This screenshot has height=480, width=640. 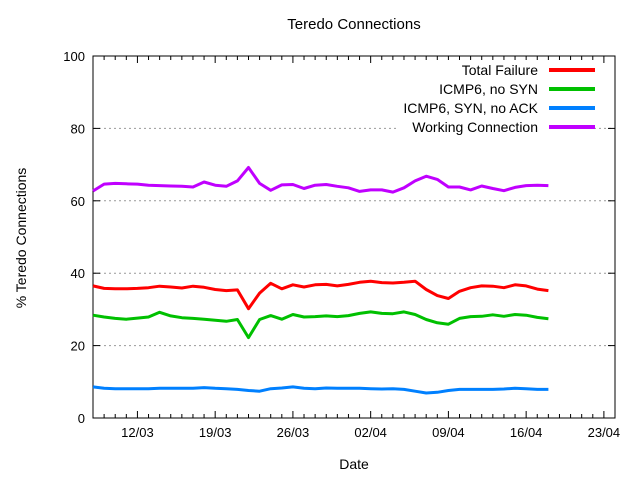 I want to click on y-tick-label: 100, so click(x=74, y=56).